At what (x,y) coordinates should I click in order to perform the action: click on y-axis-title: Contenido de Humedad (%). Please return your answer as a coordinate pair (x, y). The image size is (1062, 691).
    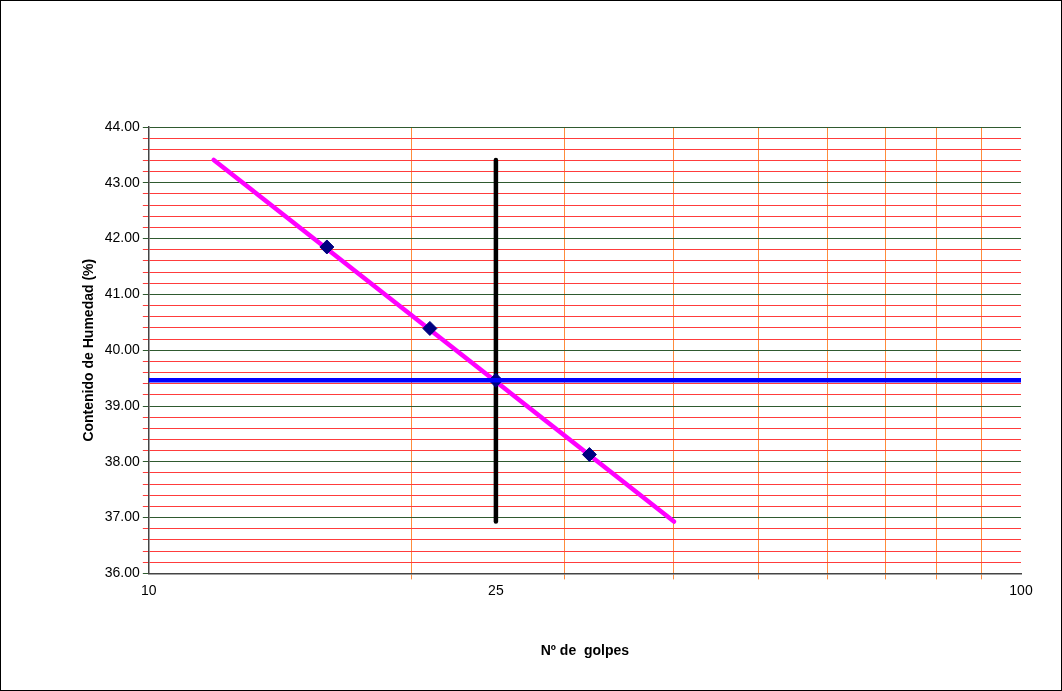
    Looking at the image, I should click on (88, 350).